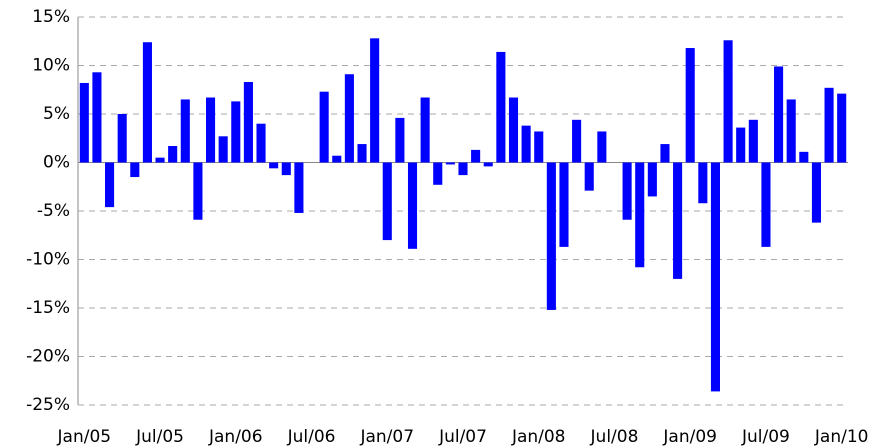 The width and height of the screenshot is (882, 447). What do you see at coordinates (56, 114) in the screenshot?
I see `y-tick-label: 5%` at bounding box center [56, 114].